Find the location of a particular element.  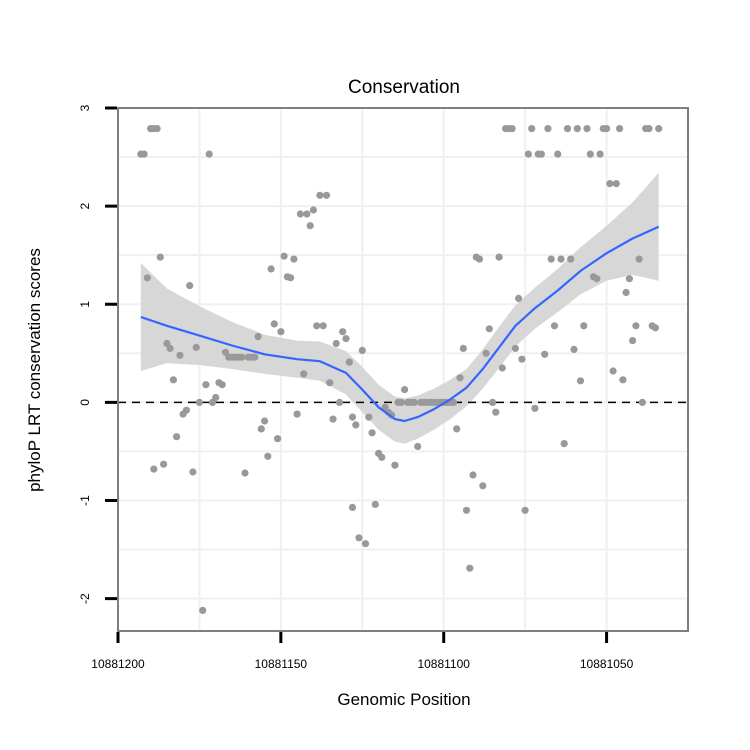

y-tick-label: 0 is located at coordinates (85, 402).